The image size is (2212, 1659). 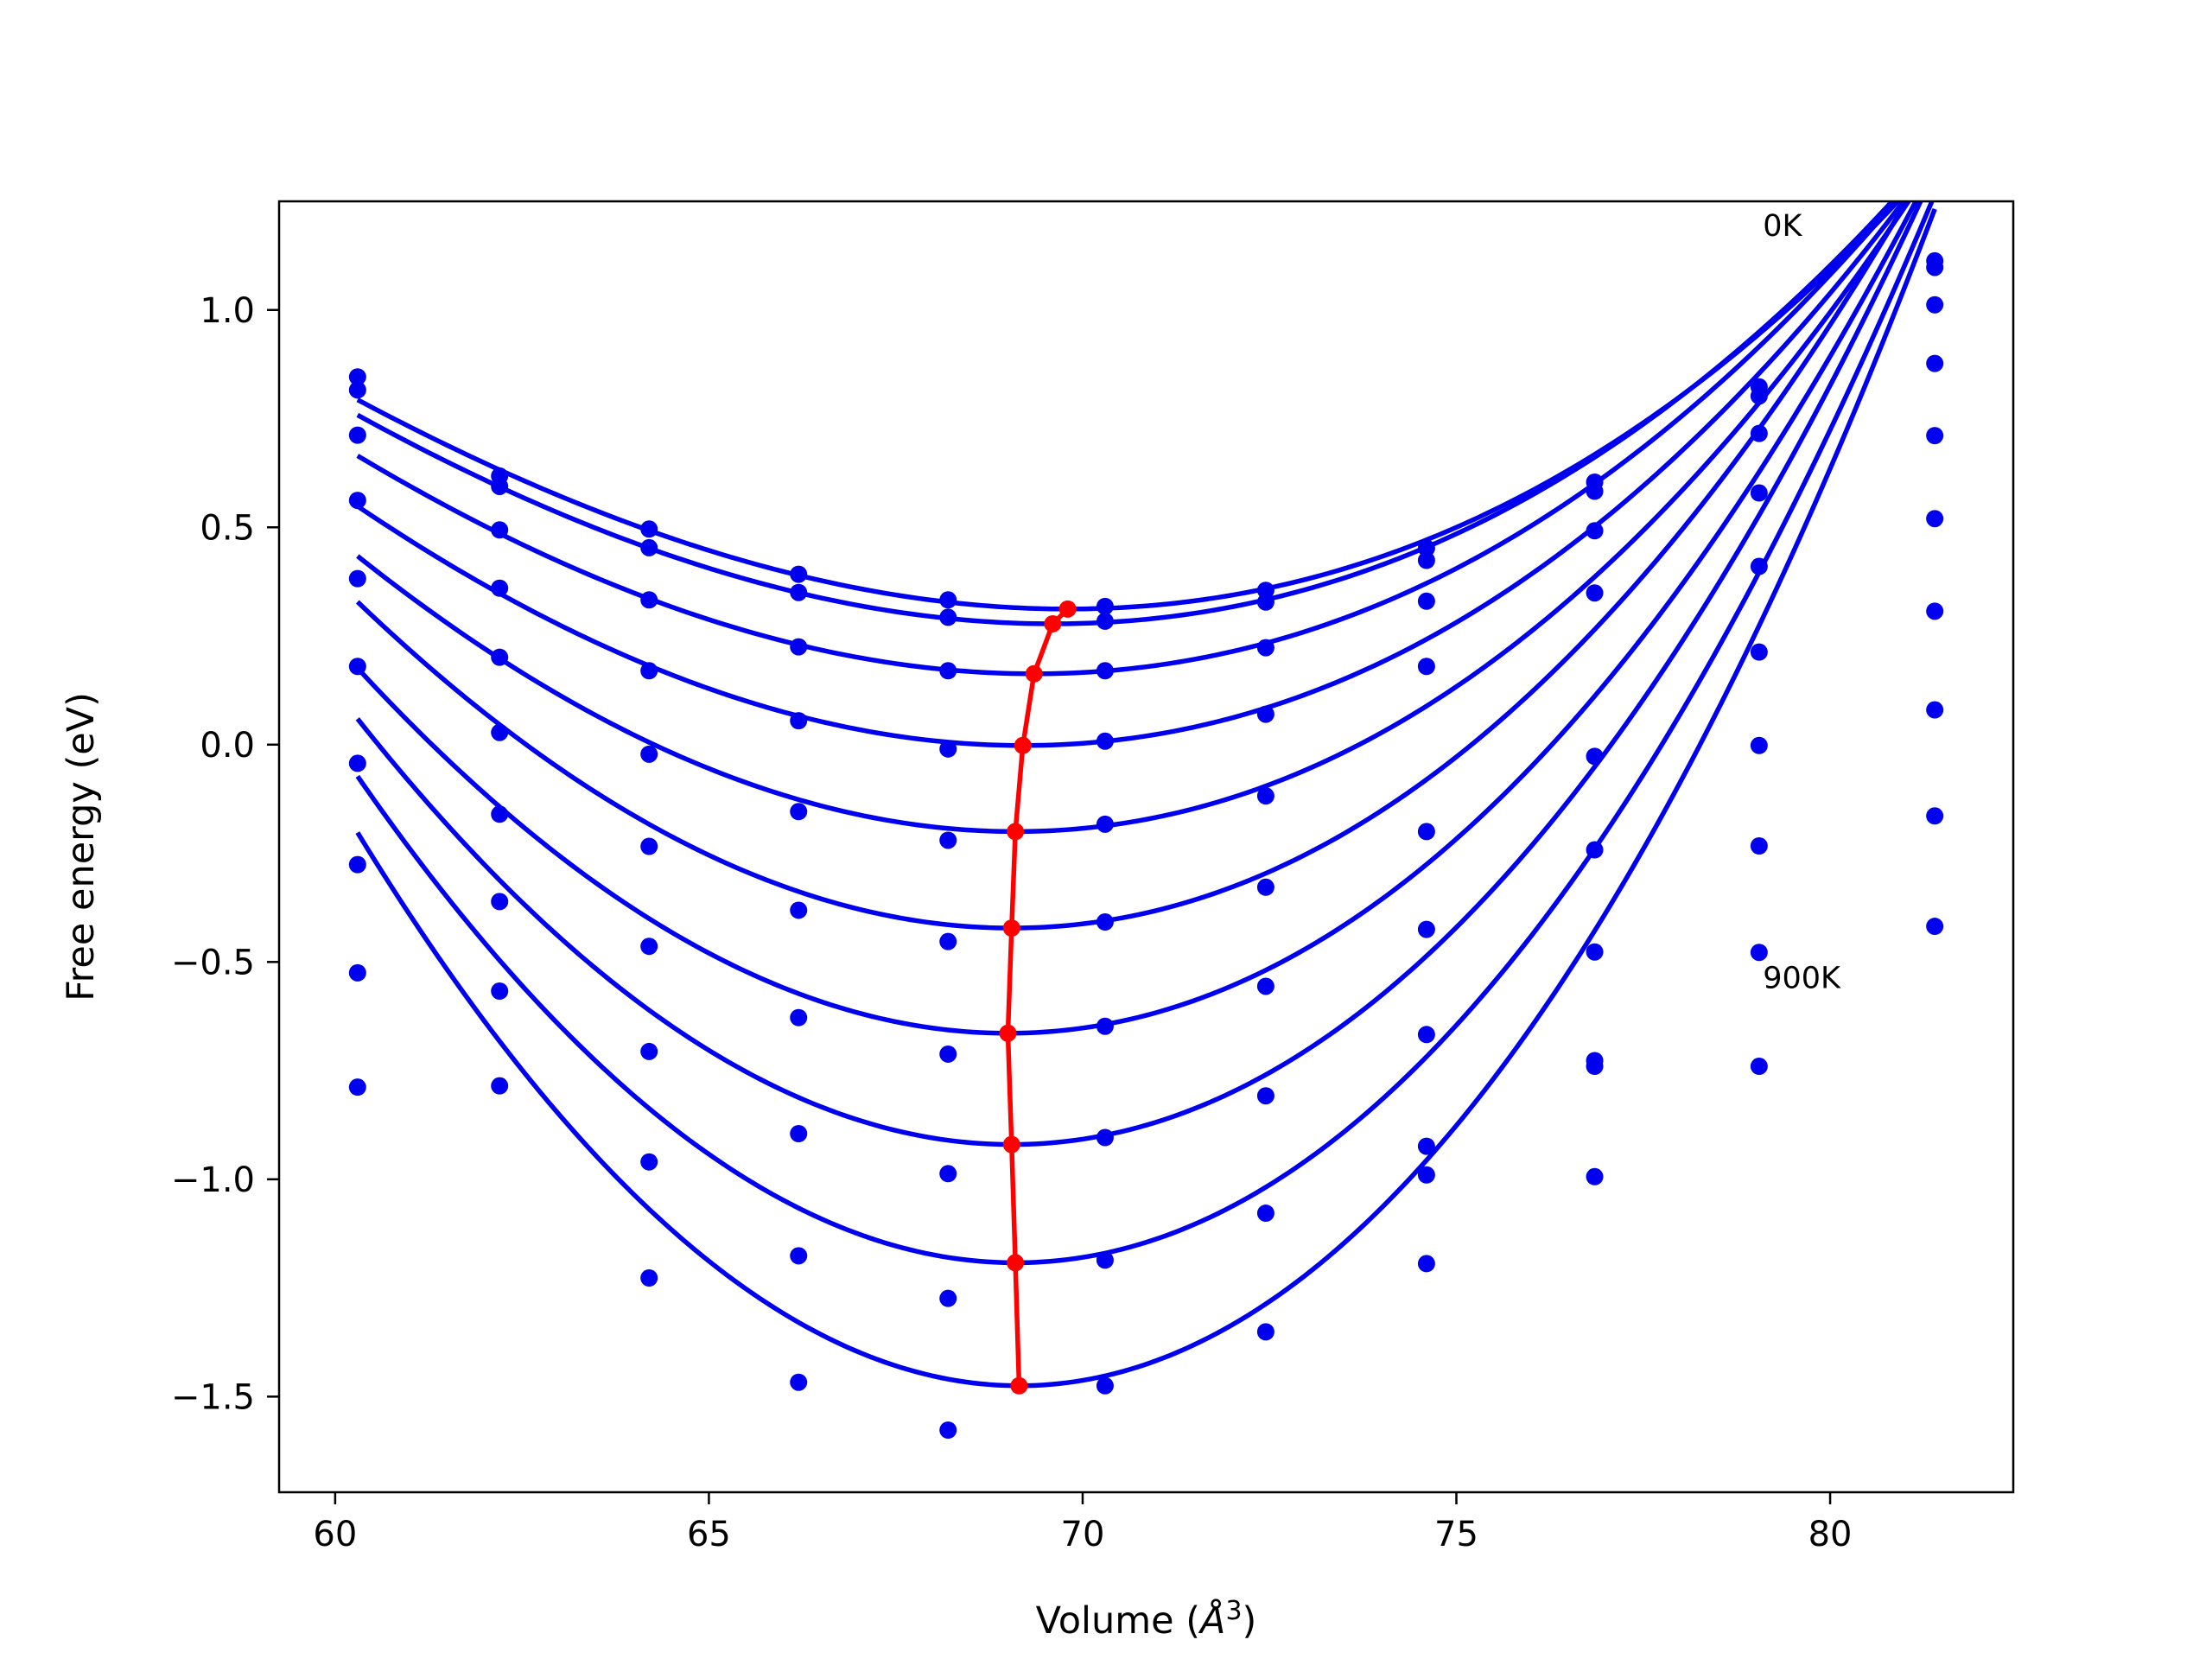 What do you see at coordinates (81, 846) in the screenshot?
I see `y-axis-label: Free energy (eV)` at bounding box center [81, 846].